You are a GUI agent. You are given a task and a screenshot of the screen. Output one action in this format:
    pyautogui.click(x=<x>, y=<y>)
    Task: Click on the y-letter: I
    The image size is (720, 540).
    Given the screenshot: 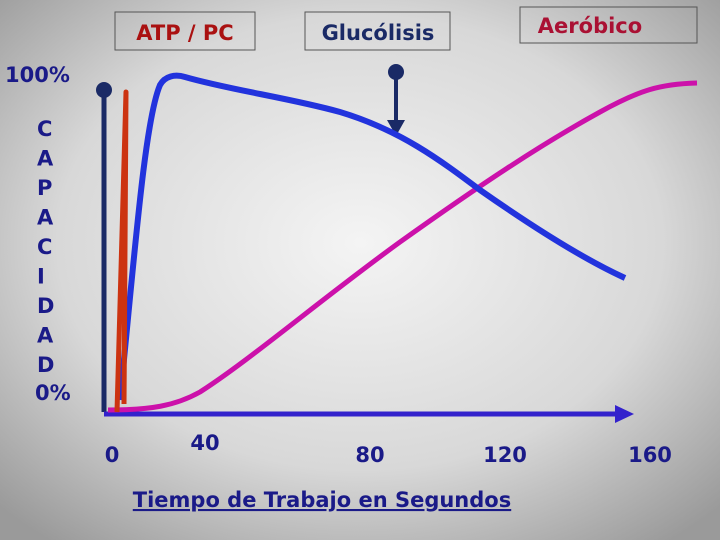 What is the action you would take?
    pyautogui.click(x=41, y=277)
    